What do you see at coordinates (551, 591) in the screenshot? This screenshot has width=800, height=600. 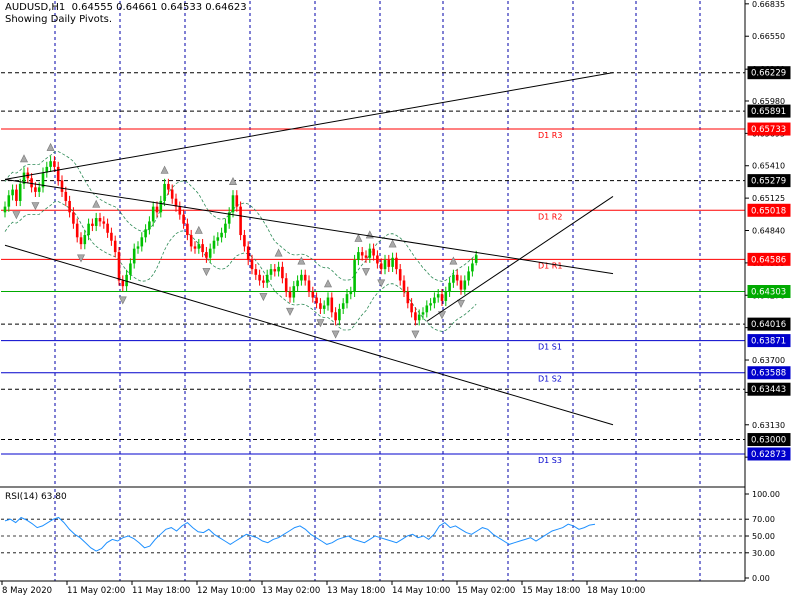 I see `time-tick-label: 15 May 18:00` at bounding box center [551, 591].